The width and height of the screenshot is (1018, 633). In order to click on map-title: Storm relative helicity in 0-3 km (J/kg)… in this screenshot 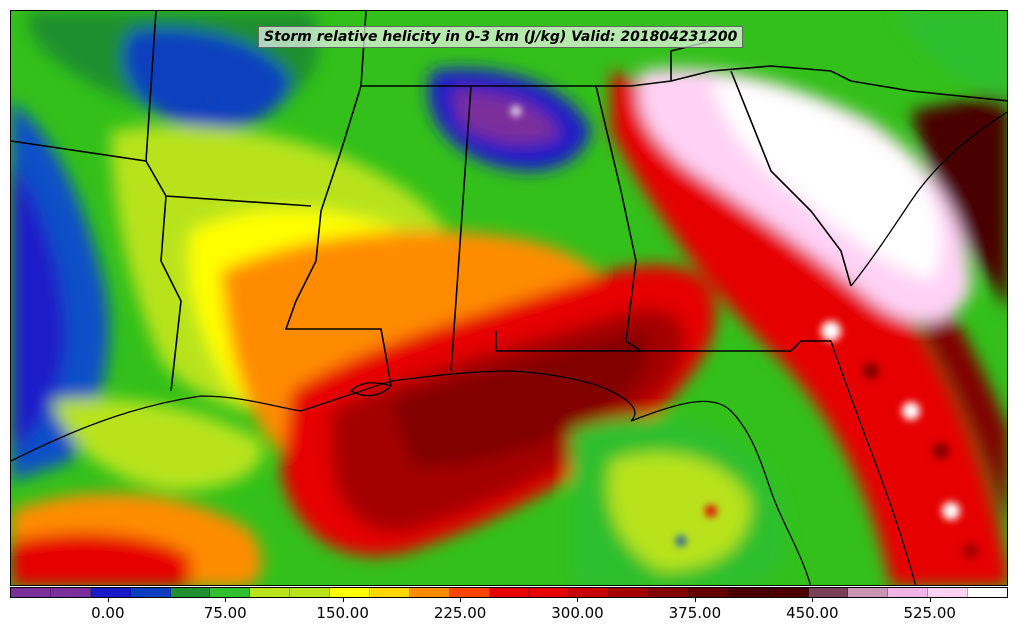, I will do `click(501, 37)`.